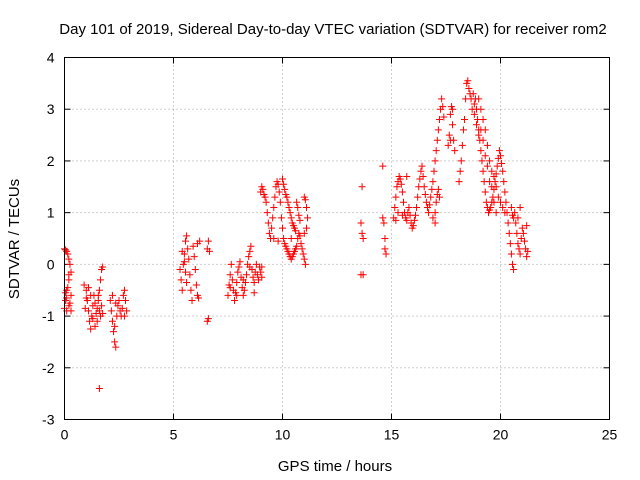 The height and width of the screenshot is (480, 640). What do you see at coordinates (48, 316) in the screenshot?
I see `y-tick-label: -1` at bounding box center [48, 316].